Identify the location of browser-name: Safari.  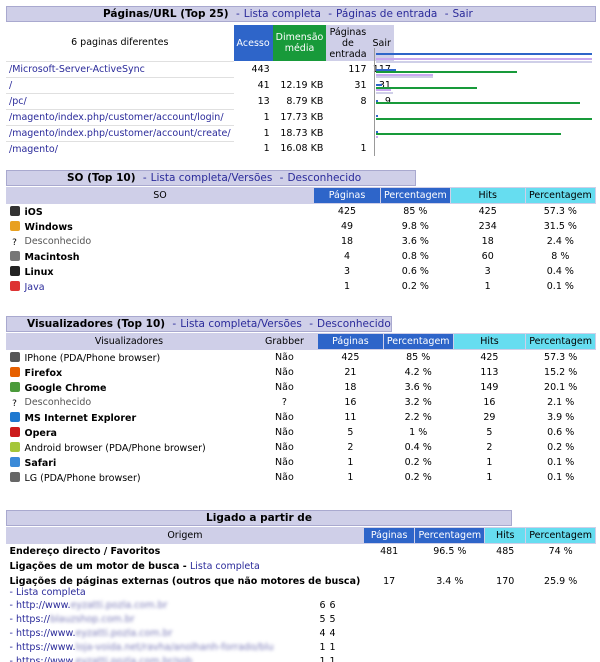
(40, 463).